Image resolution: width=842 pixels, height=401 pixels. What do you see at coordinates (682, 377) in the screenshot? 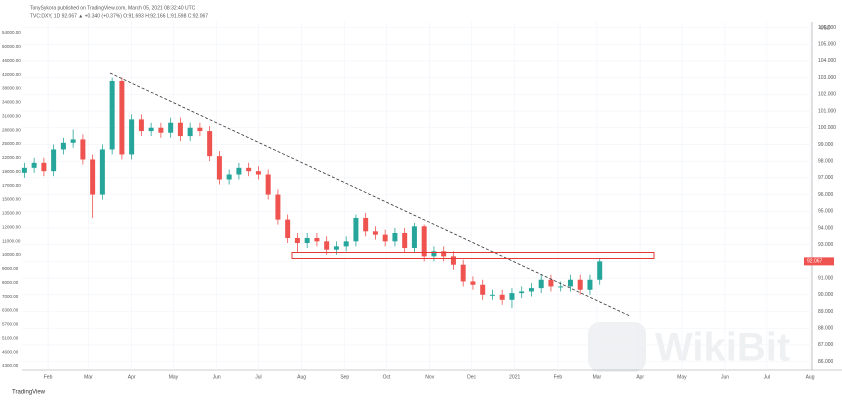
I see `x-tick-label: May` at bounding box center [682, 377].